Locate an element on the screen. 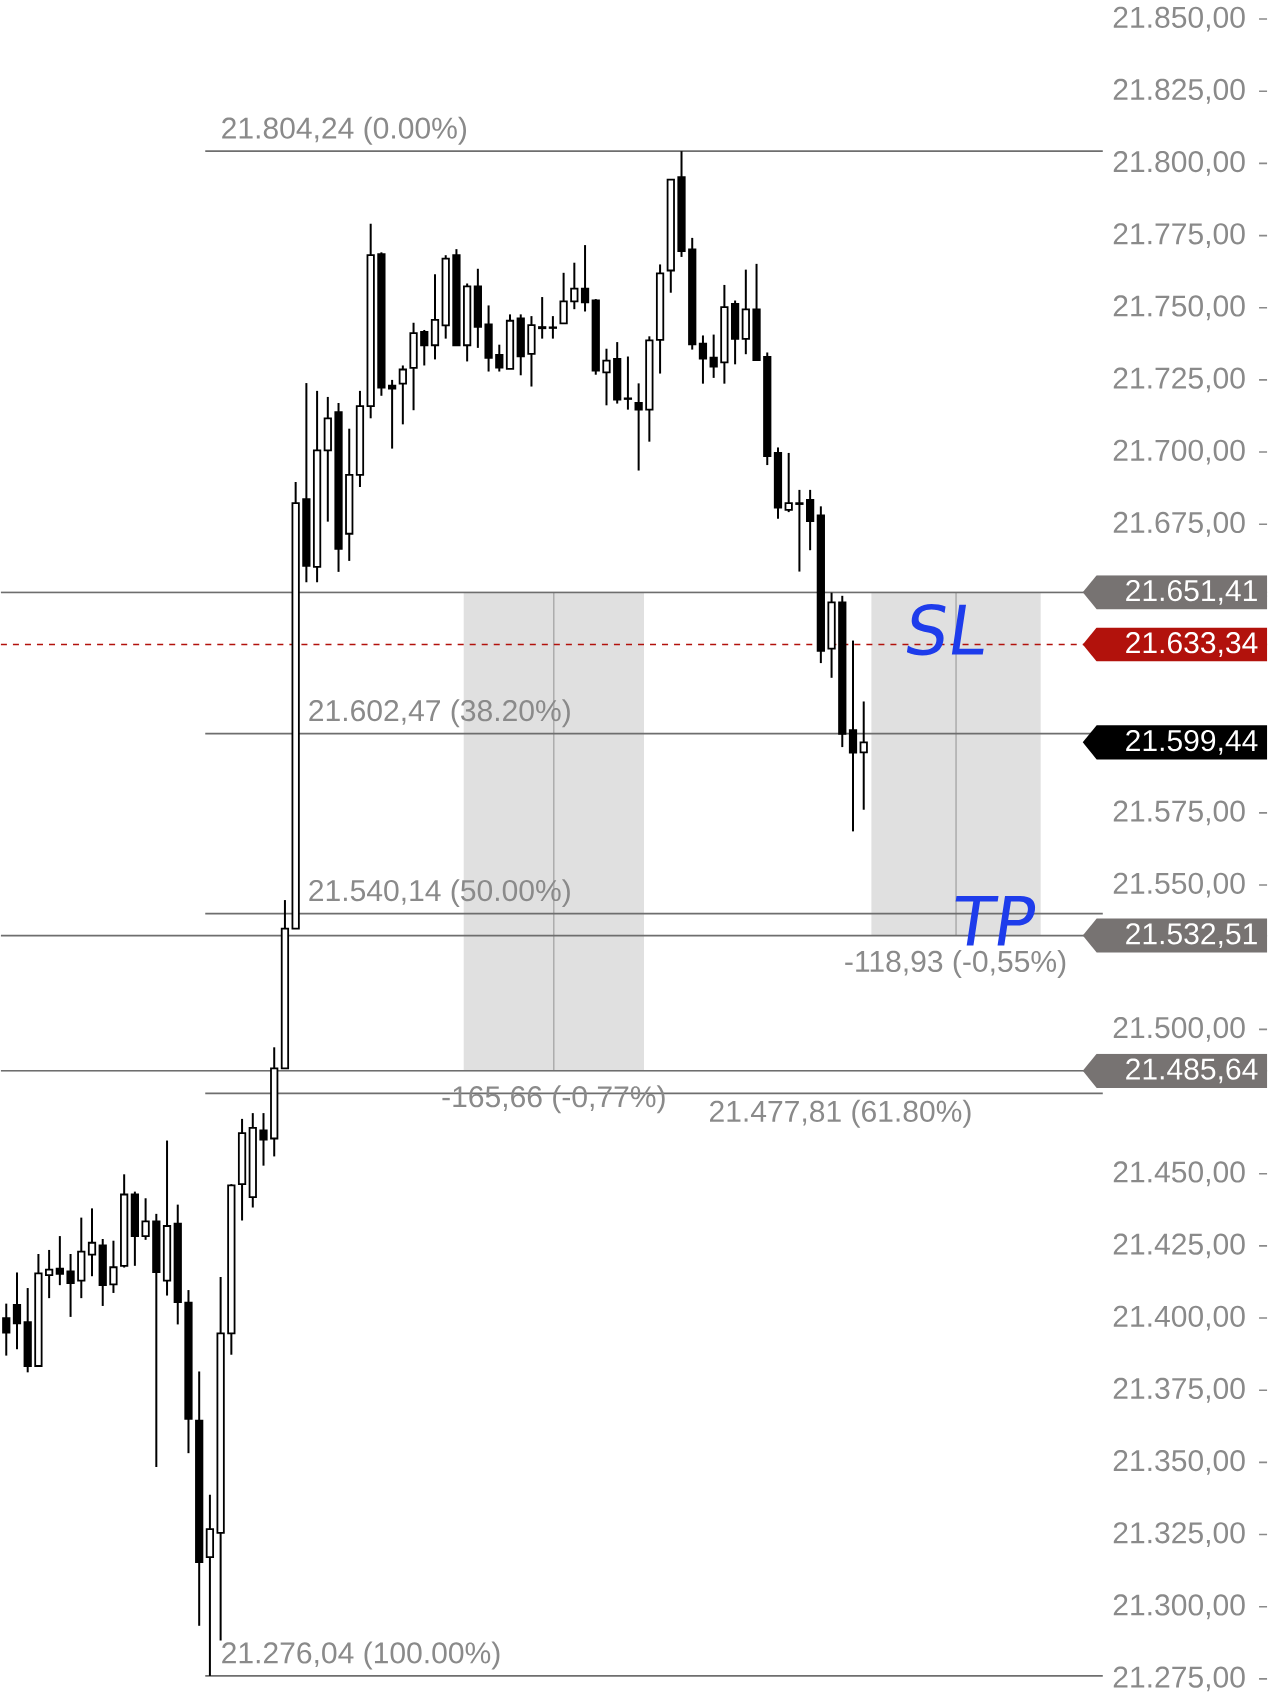  y-tick-label: 21.725,00 is located at coordinates (1179, 380).